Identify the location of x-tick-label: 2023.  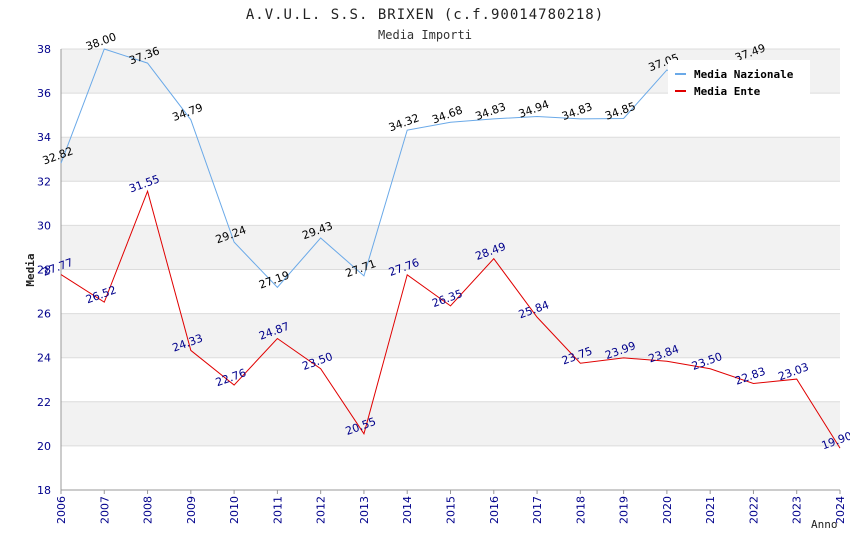
(797, 510).